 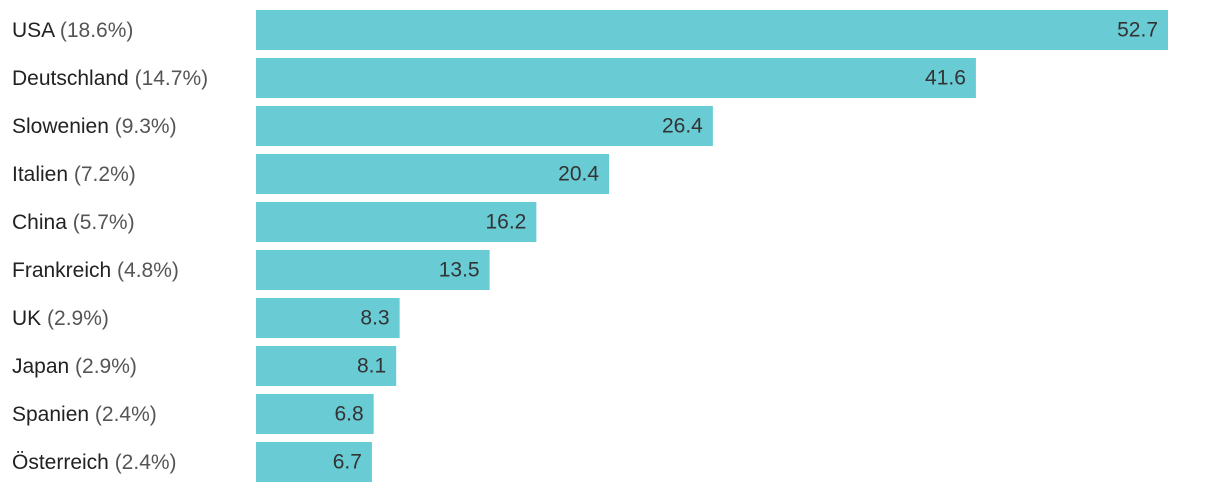 I want to click on category-name: UK, so click(x=26, y=318).